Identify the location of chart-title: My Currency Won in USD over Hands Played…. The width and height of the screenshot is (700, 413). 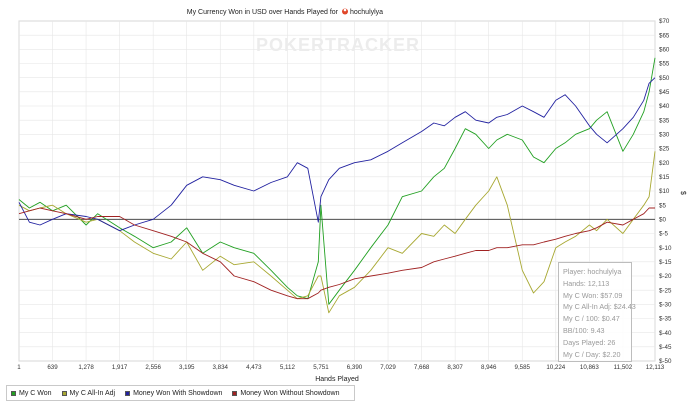
(263, 12).